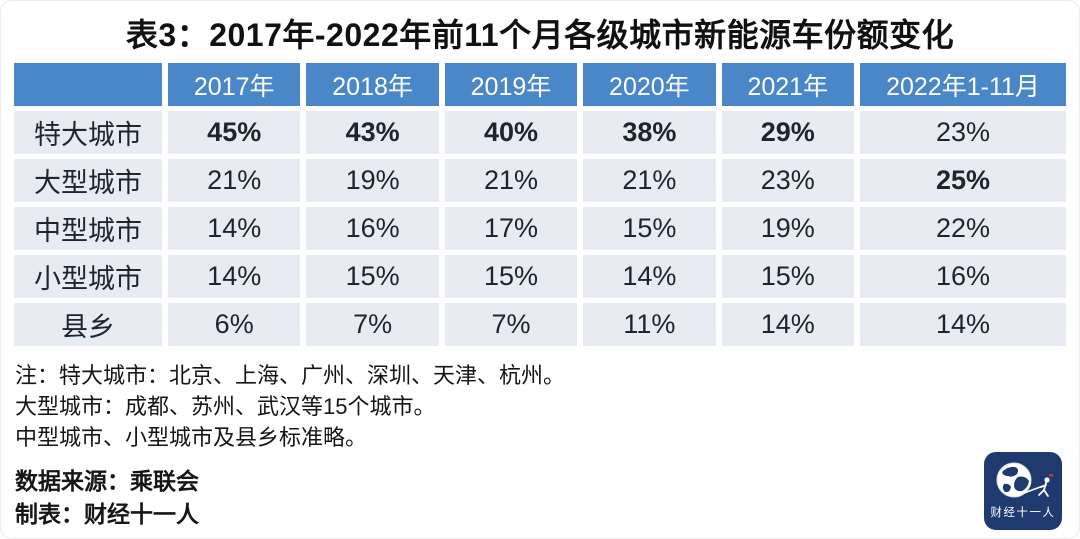 The width and height of the screenshot is (1080, 539). What do you see at coordinates (107, 514) in the screenshot?
I see `credit-line: 制表：财经十一人` at bounding box center [107, 514].